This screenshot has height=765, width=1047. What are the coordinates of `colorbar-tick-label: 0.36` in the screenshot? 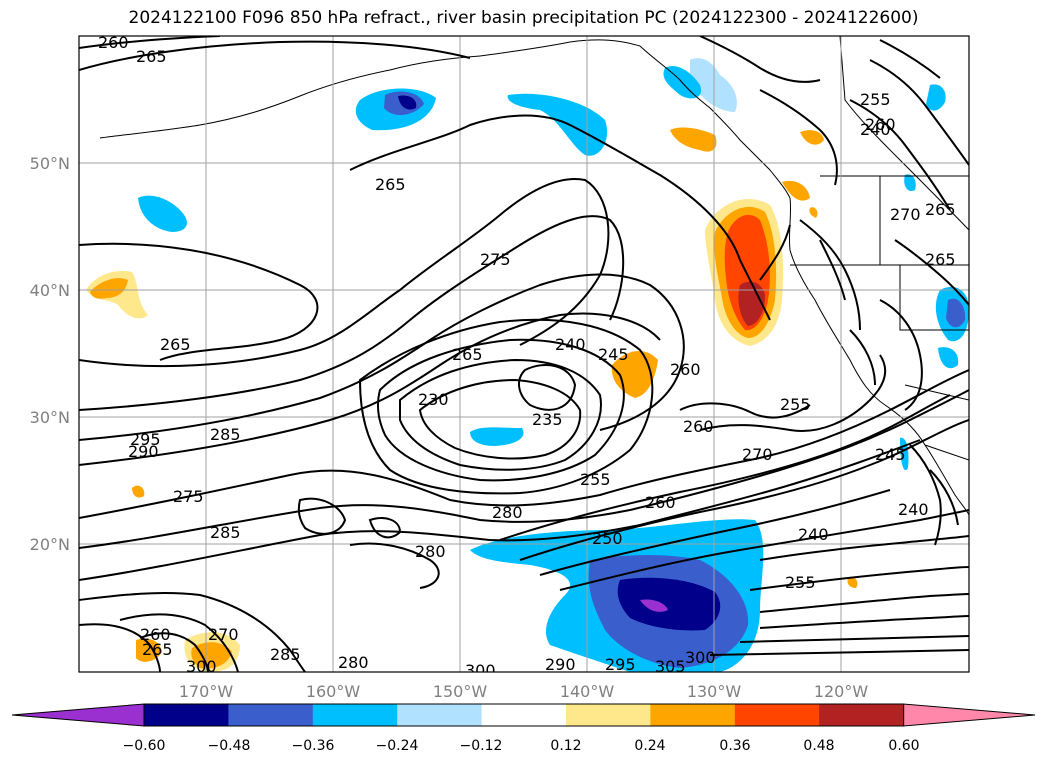 It's located at (734, 746).